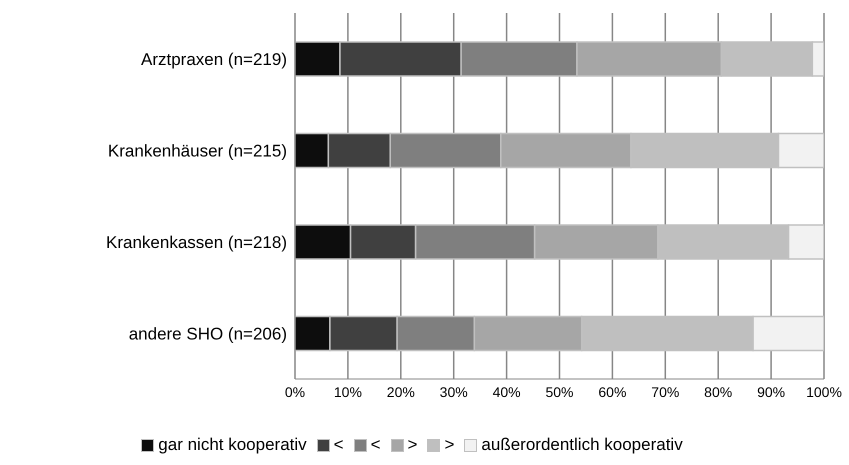 This screenshot has width=849, height=465. What do you see at coordinates (454, 392) in the screenshot?
I see `x-tick-label: 30%` at bounding box center [454, 392].